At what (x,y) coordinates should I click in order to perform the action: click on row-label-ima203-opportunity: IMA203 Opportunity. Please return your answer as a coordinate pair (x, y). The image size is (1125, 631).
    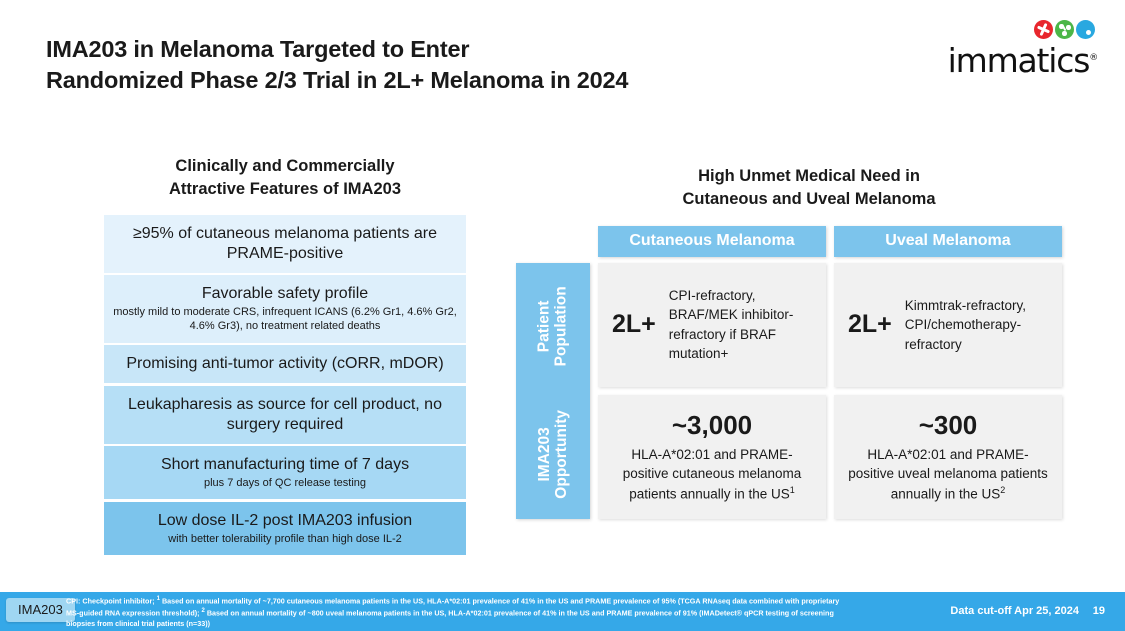
    Looking at the image, I should click on (553, 455).